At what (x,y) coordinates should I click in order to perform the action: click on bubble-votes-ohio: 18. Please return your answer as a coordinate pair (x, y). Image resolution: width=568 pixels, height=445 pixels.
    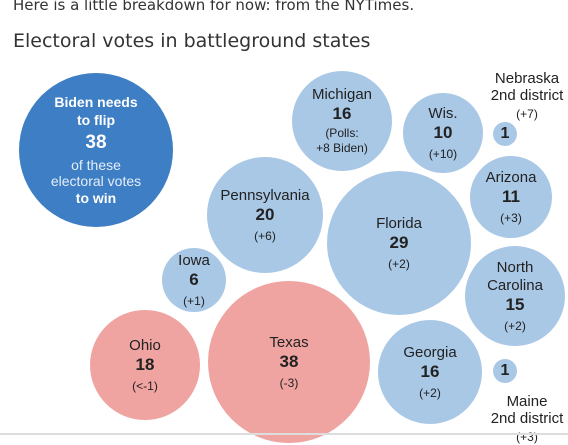
    Looking at the image, I should click on (145, 364).